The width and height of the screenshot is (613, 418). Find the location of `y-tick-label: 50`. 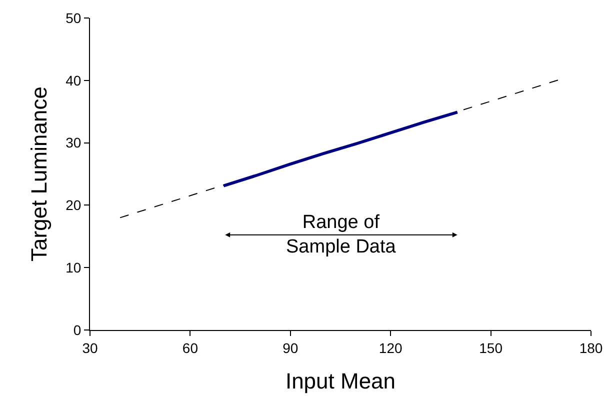

y-tick-label: 50 is located at coordinates (74, 18).